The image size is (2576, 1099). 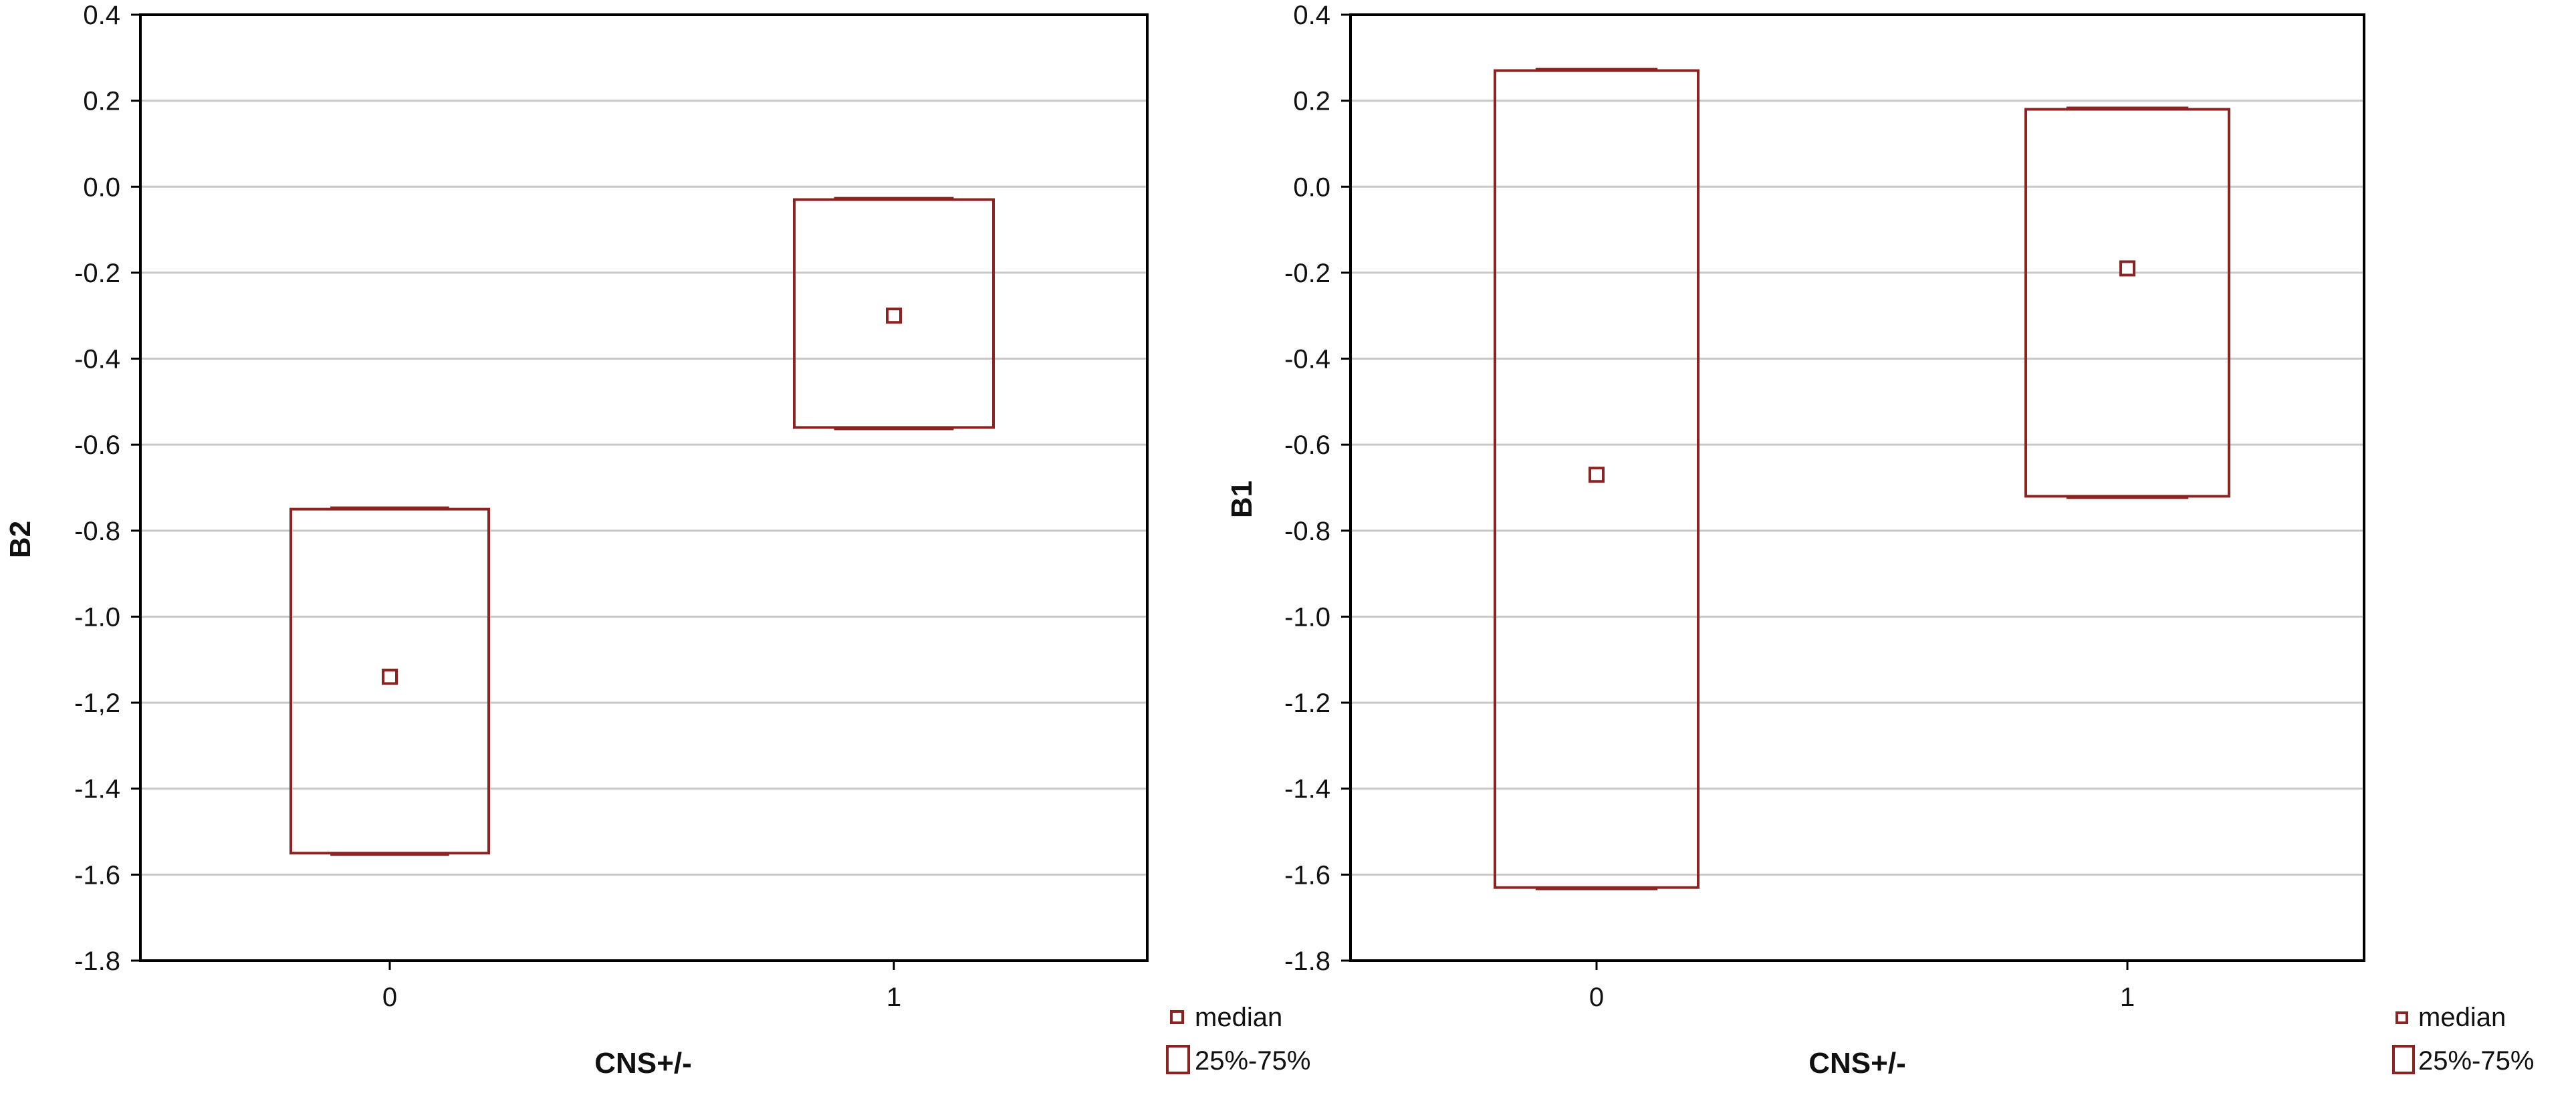 What do you see at coordinates (1311, 187) in the screenshot?
I see `right-y-tick-label: 0.0` at bounding box center [1311, 187].